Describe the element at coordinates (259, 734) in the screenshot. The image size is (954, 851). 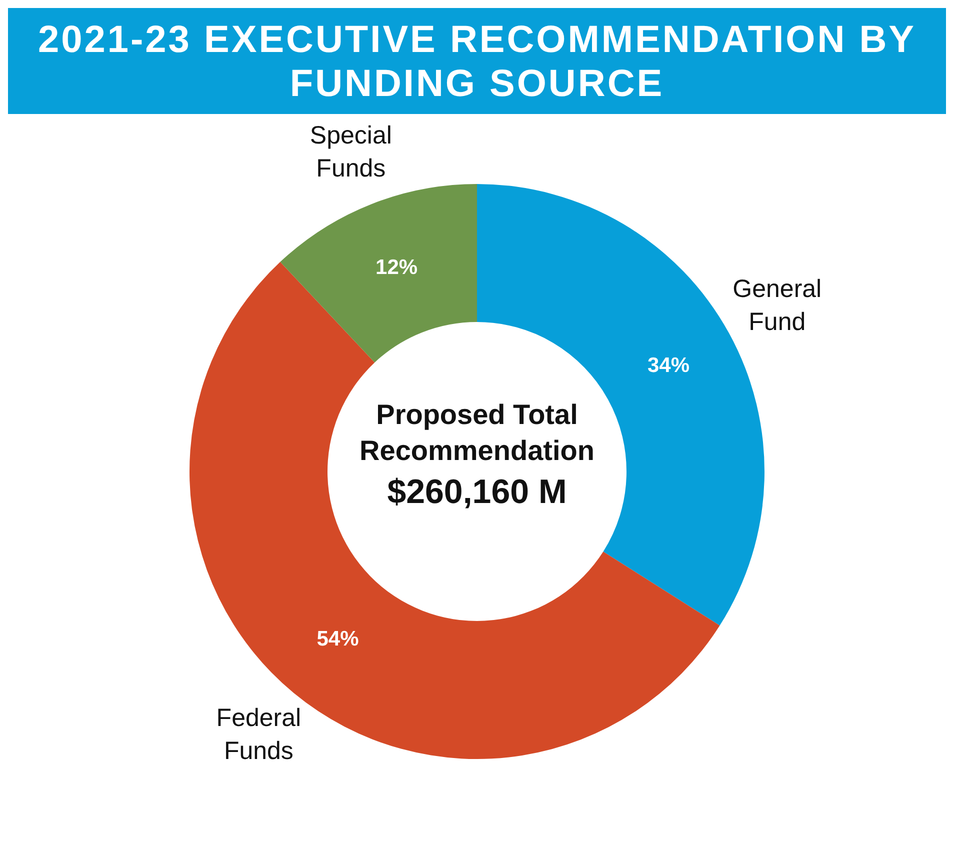
I see `slice-label: Federal Funds` at that location.